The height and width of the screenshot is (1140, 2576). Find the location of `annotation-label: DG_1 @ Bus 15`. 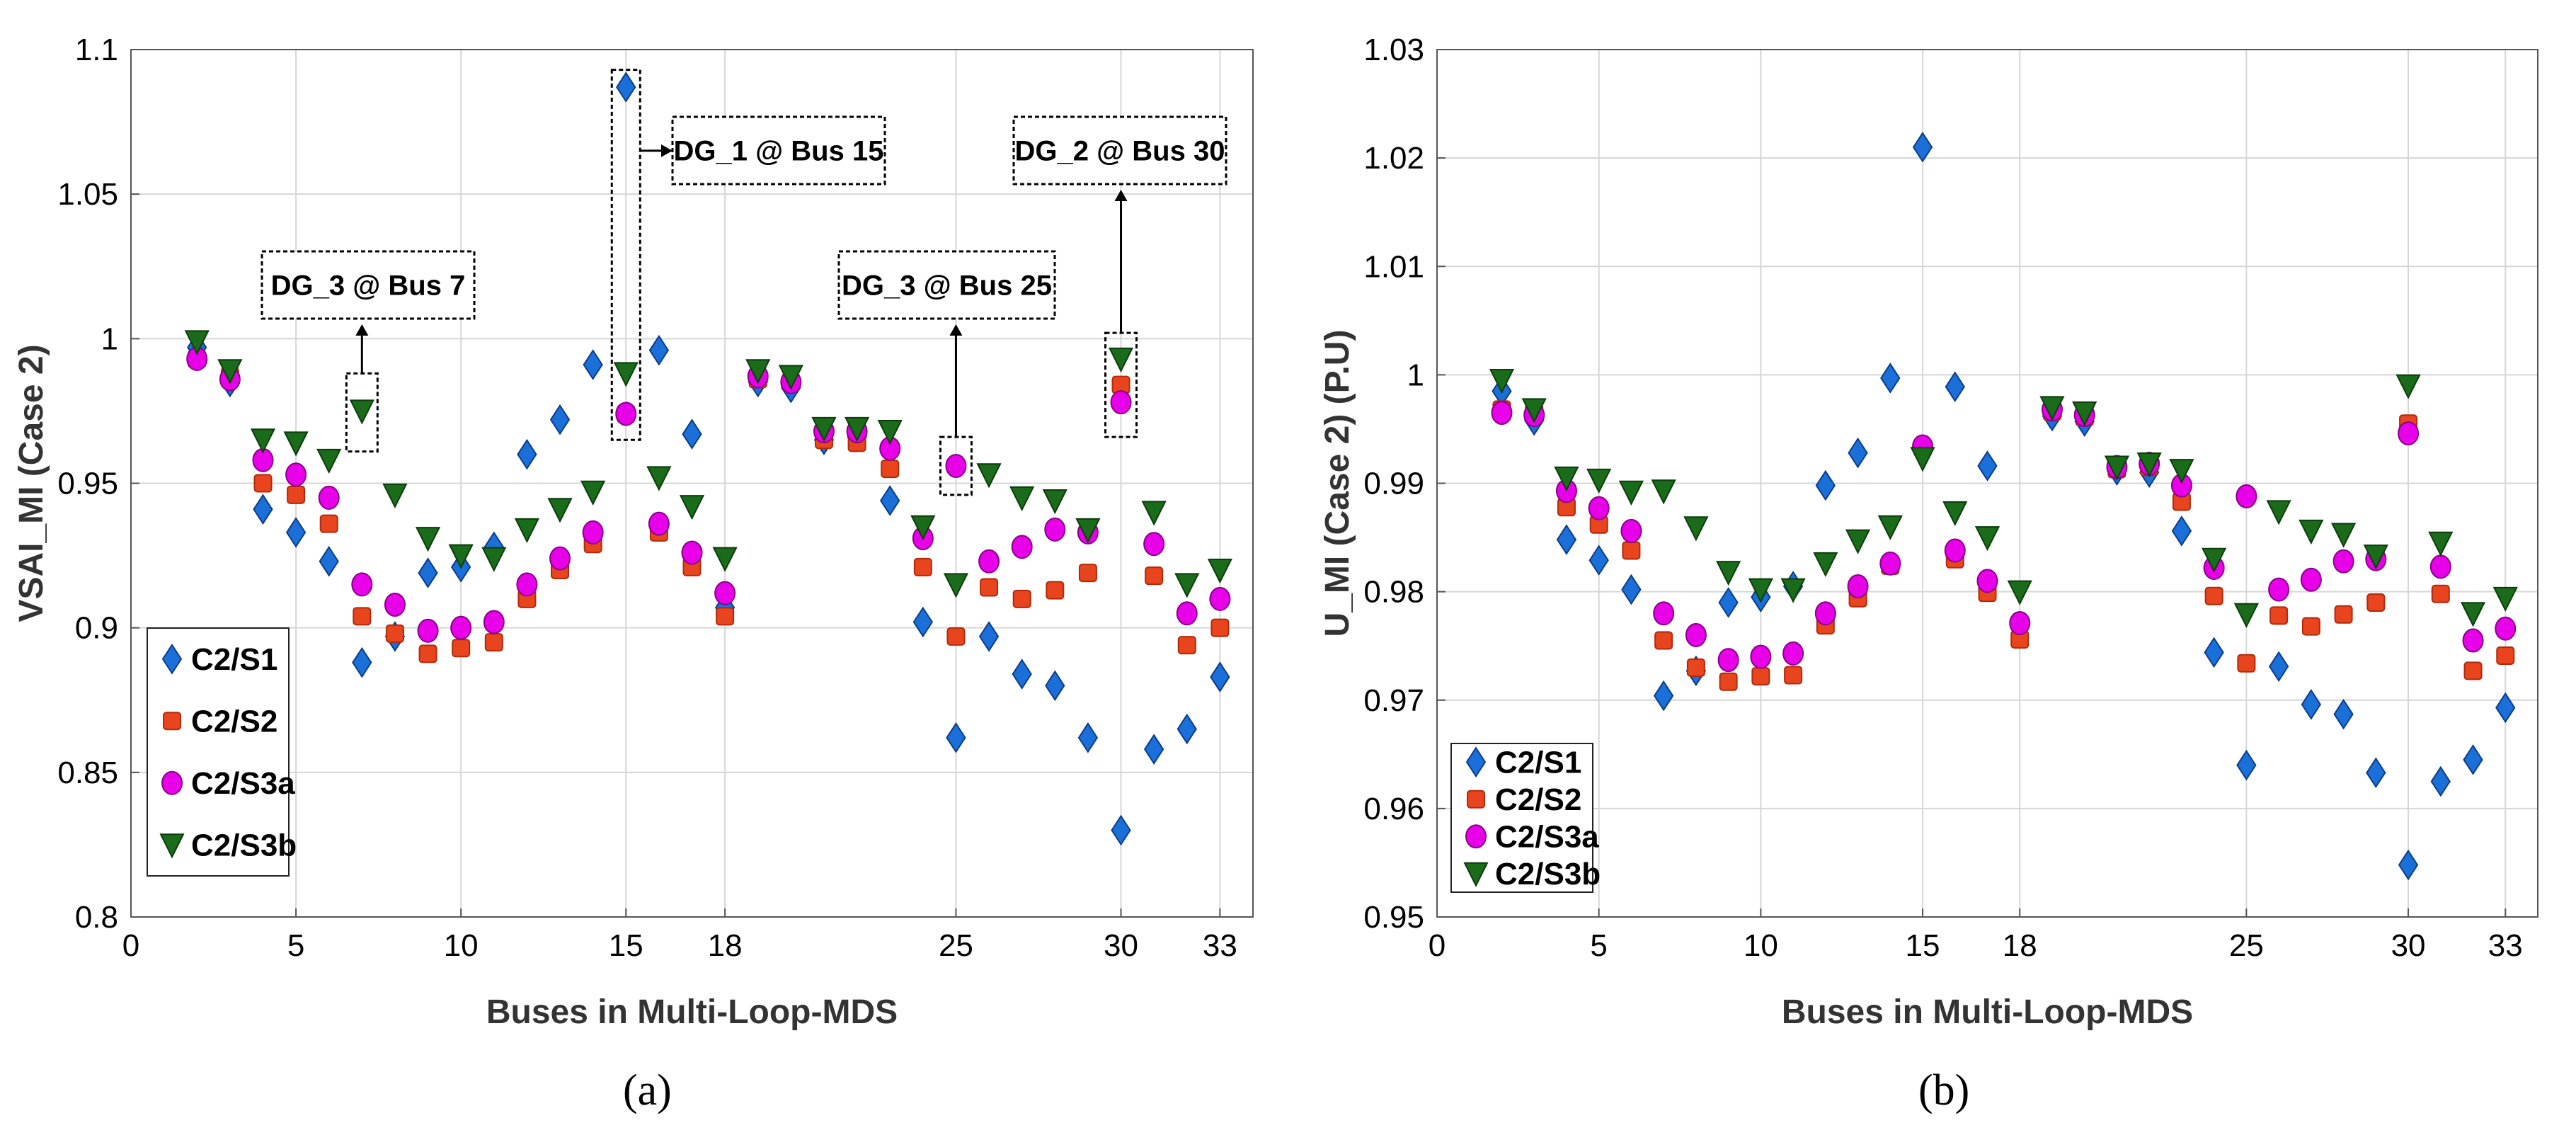

annotation-label: DG_1 @ Bus 15 is located at coordinates (779, 151).